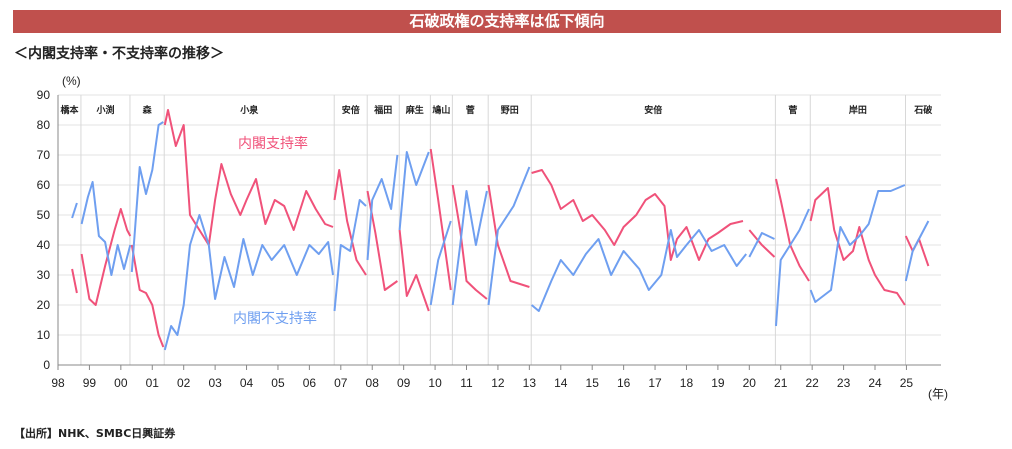  I want to click on x-tick-label: 01, so click(153, 383).